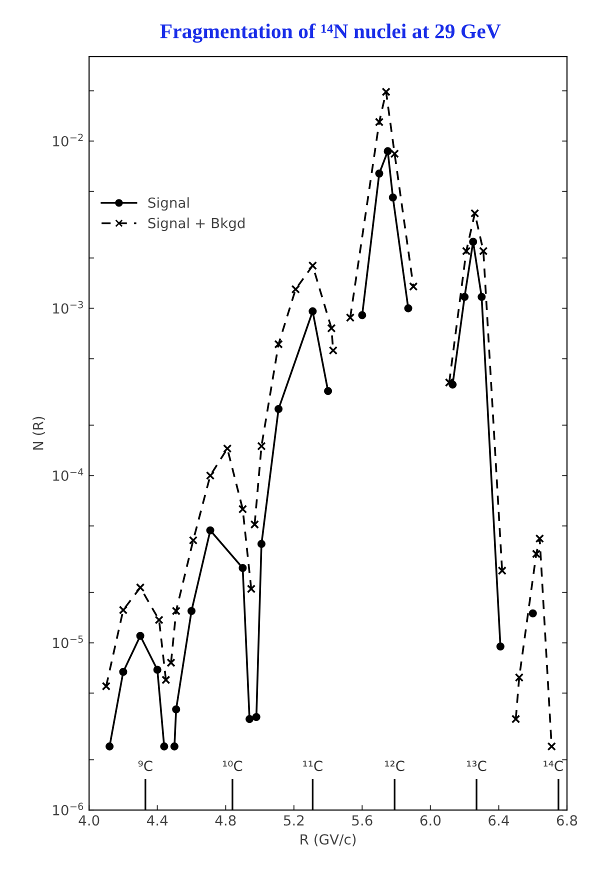 The height and width of the screenshot is (871, 590). What do you see at coordinates (196, 225) in the screenshot?
I see `legend-label: Signal + Bkgd` at bounding box center [196, 225].